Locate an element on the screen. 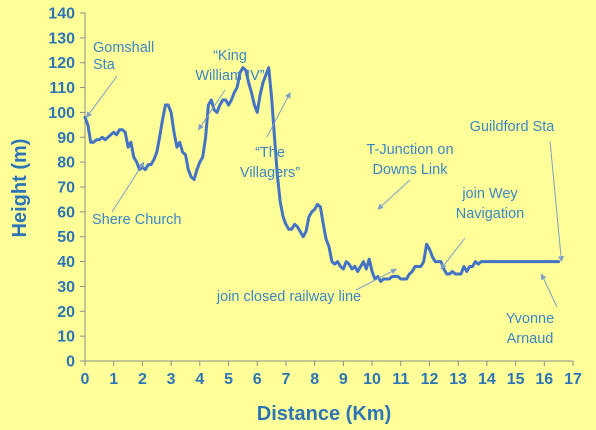 The width and height of the screenshot is (596, 430). x-tick-label: 11 is located at coordinates (400, 379).